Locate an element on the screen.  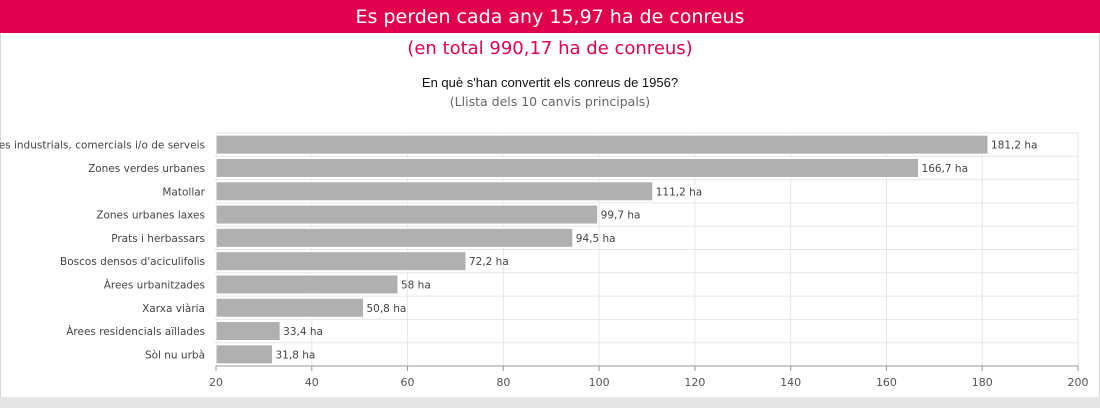
data-label: 72,2 ha is located at coordinates (489, 262).